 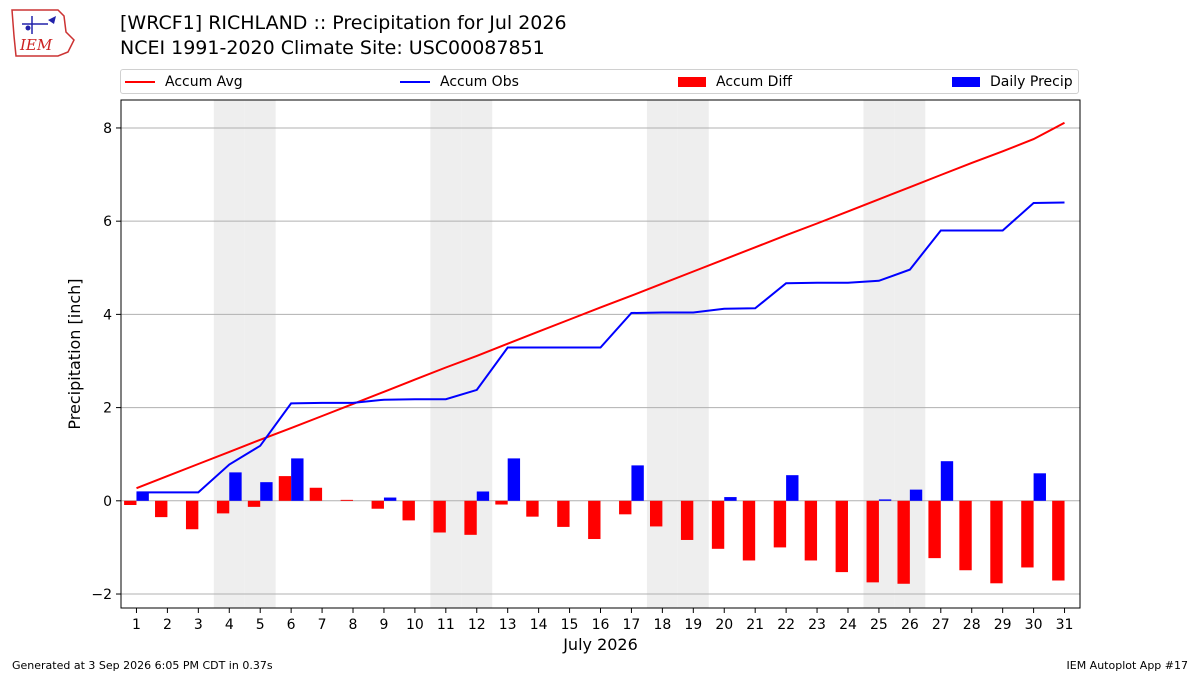 I want to click on x-tick-label-5: 5, so click(x=260, y=625).